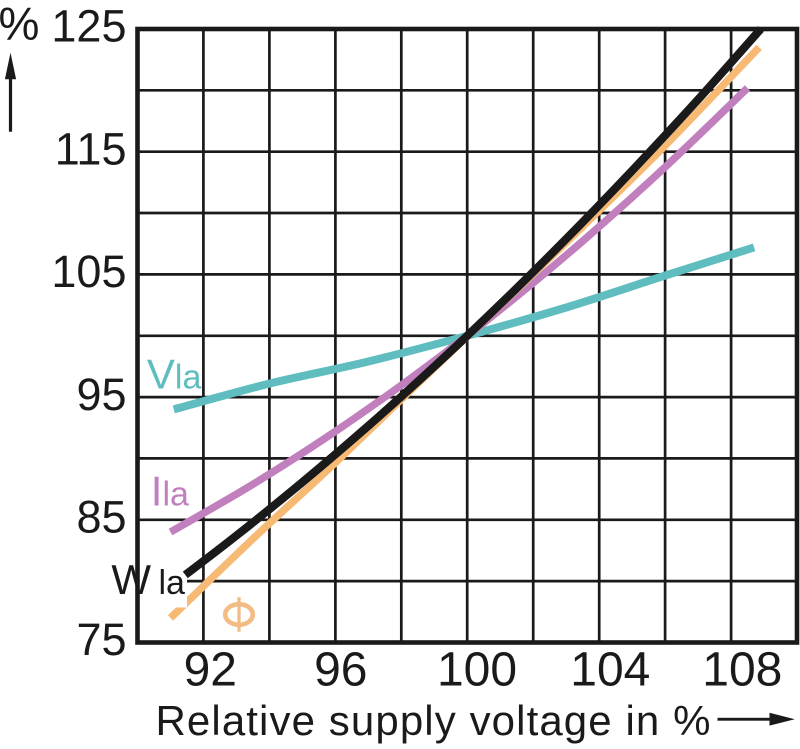 Image resolution: width=800 pixels, height=749 pixels. I want to click on svg-text: 104, so click(610, 670).